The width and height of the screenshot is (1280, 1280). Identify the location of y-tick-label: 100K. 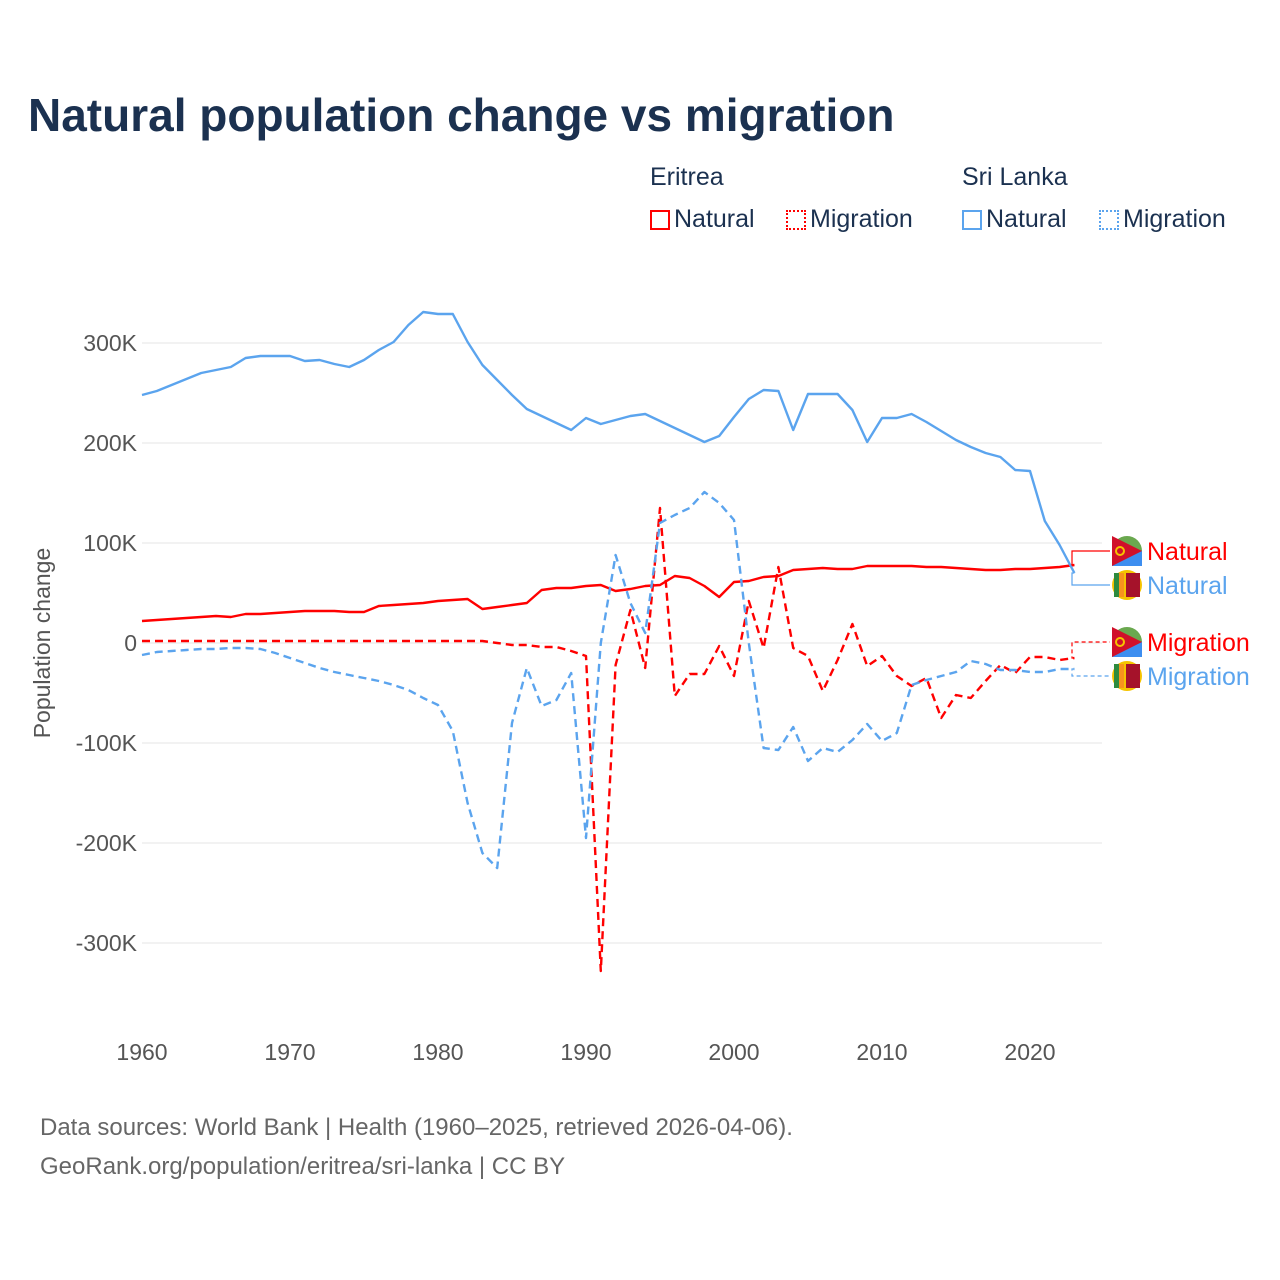
(110, 543).